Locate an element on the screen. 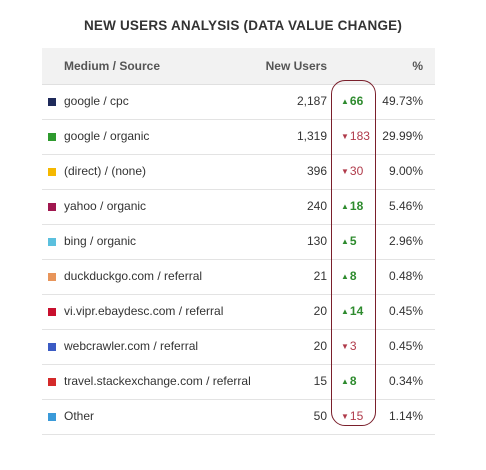 The width and height of the screenshot is (486, 470). table-row: (direct) / (none) 396 ▼30 9.00% is located at coordinates (238, 172).